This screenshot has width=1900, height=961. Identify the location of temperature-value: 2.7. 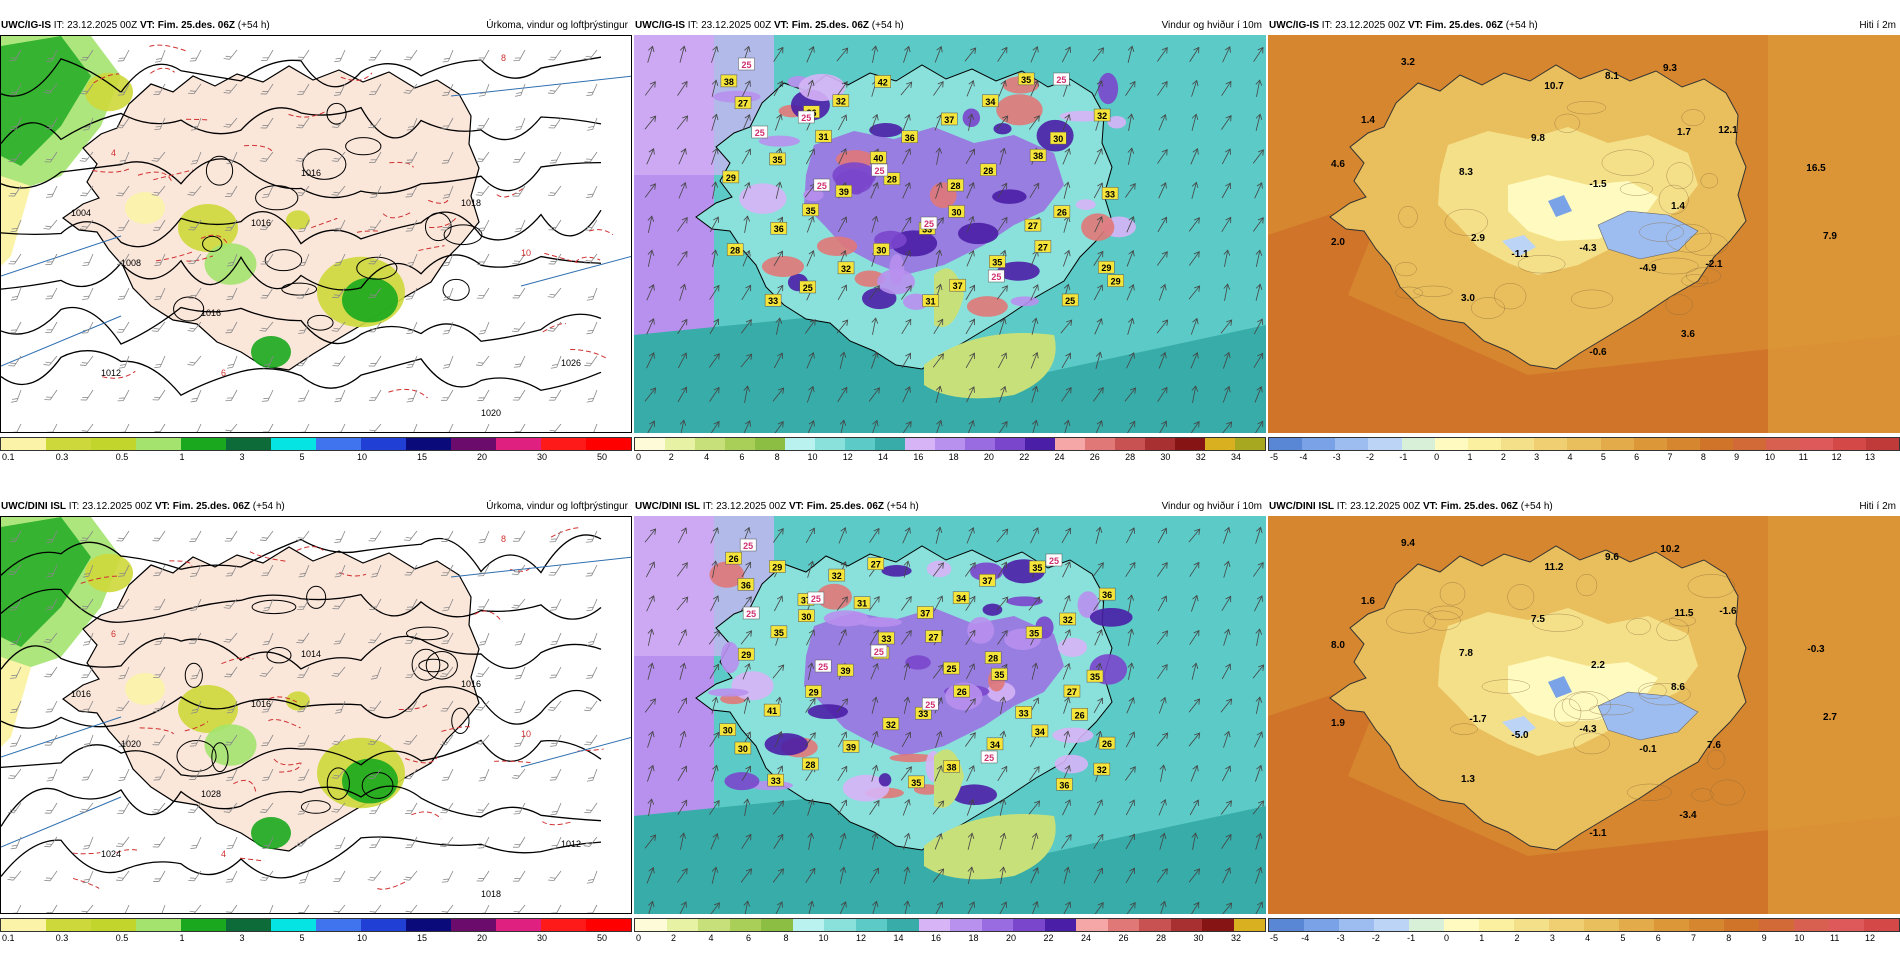
(1830, 717).